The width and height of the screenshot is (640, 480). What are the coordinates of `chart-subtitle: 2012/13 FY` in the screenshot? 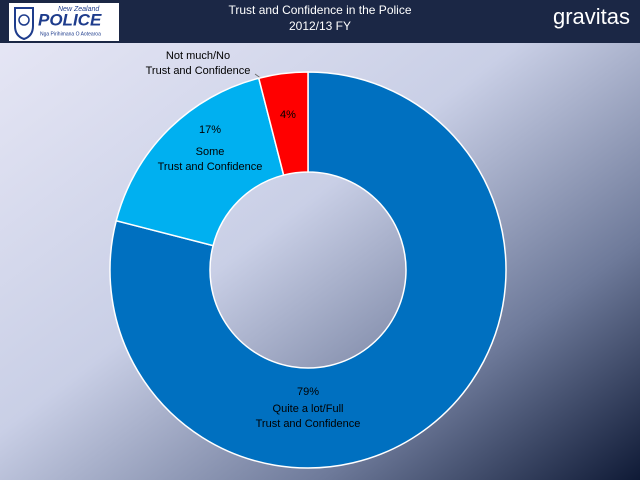 It's located at (320, 26).